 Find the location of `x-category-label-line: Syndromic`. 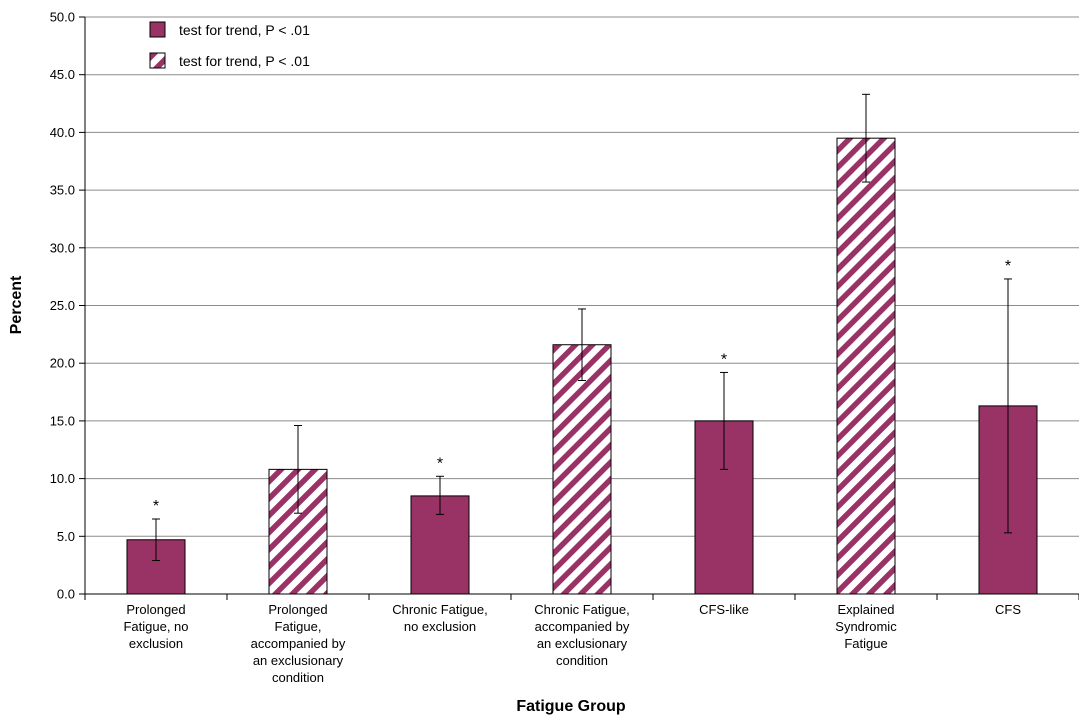

x-category-label-line: Syndromic is located at coordinates (866, 626).